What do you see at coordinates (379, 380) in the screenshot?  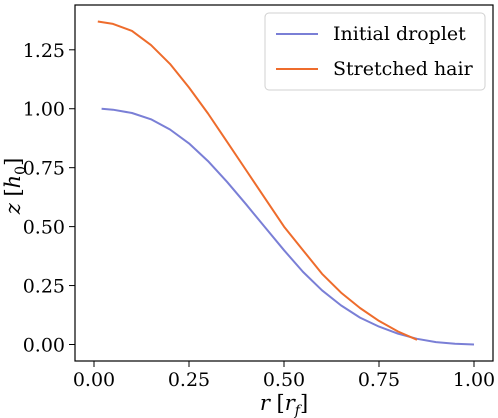 I see `x-tick-label: 0.75` at bounding box center [379, 380].